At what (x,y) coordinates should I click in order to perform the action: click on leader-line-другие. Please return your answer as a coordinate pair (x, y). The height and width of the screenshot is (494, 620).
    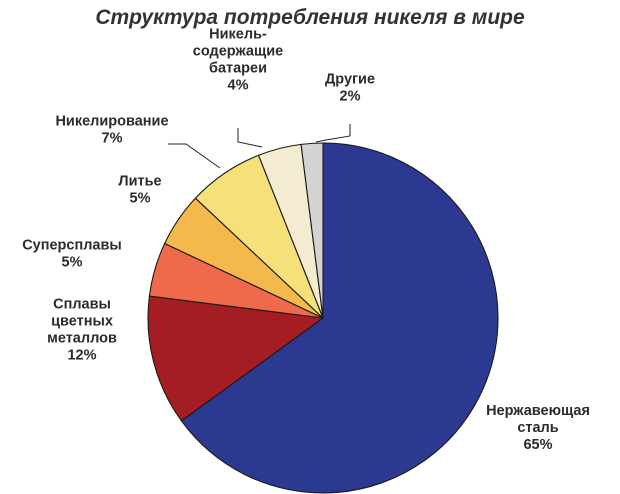
    Looking at the image, I should click on (333, 133).